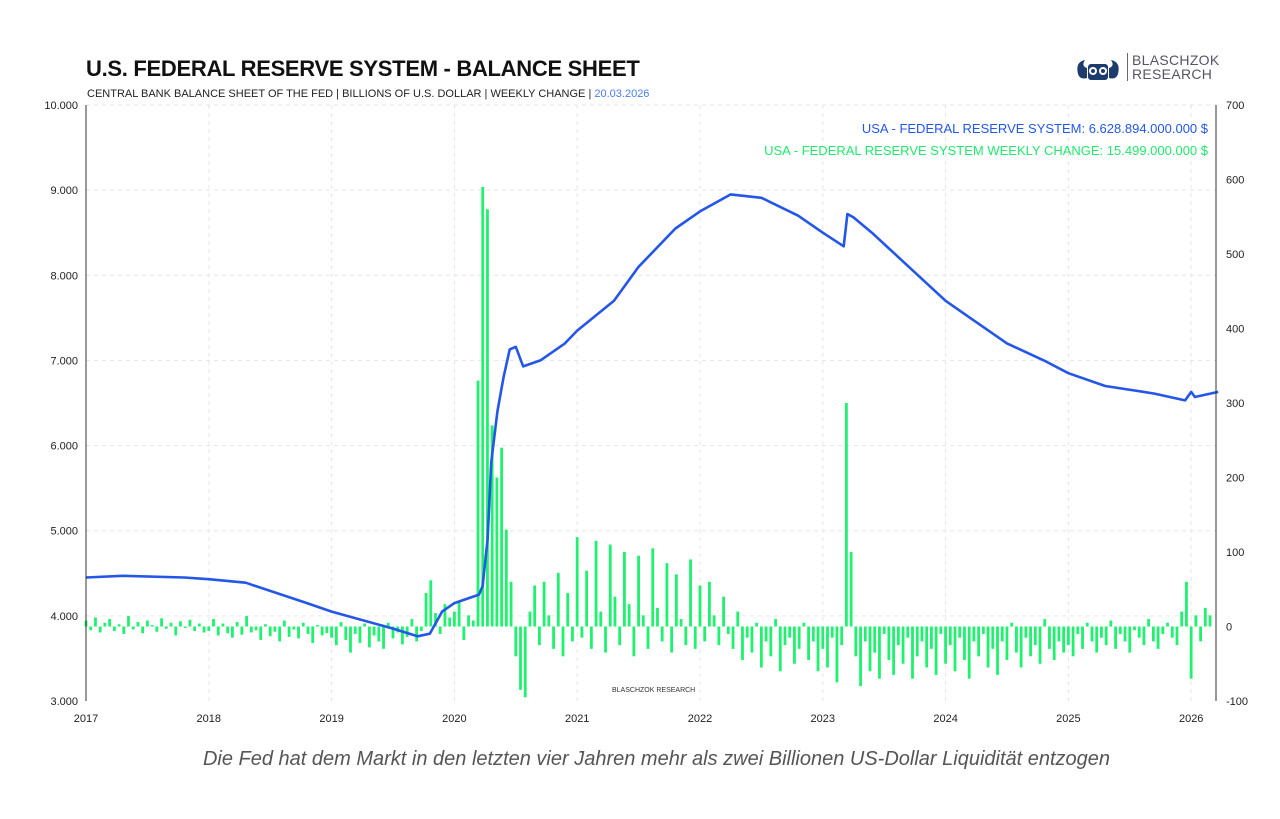 Image resolution: width=1280 pixels, height=819 pixels. I want to click on x-tick-label: 2023, so click(823, 719).